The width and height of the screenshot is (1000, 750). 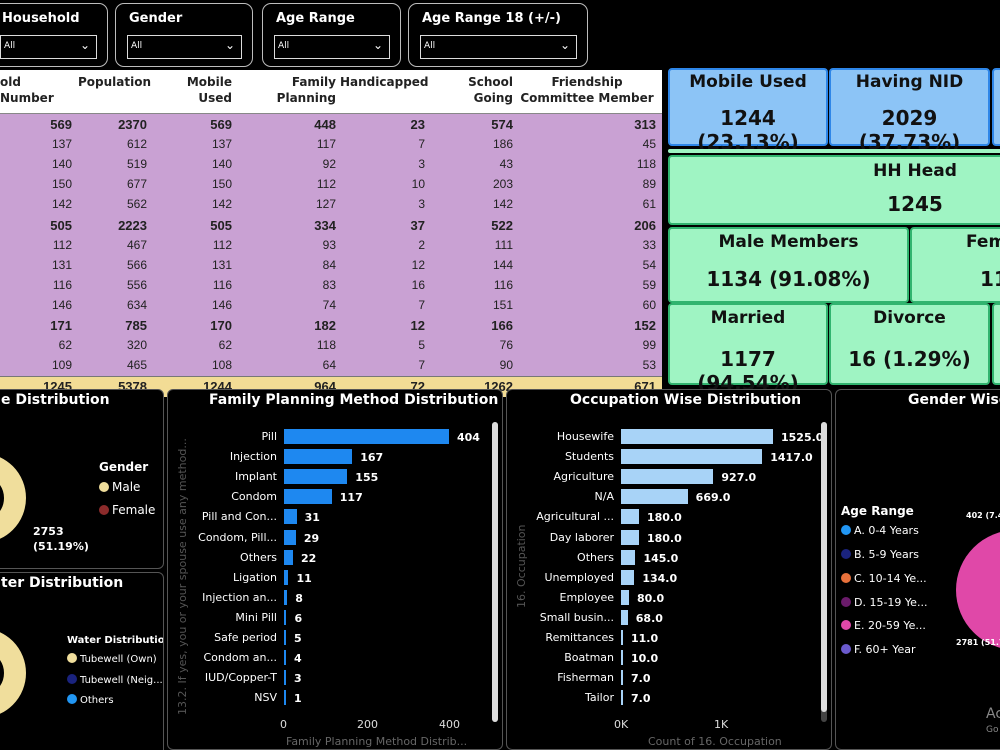 I want to click on table-cell: 505, so click(x=221, y=225).